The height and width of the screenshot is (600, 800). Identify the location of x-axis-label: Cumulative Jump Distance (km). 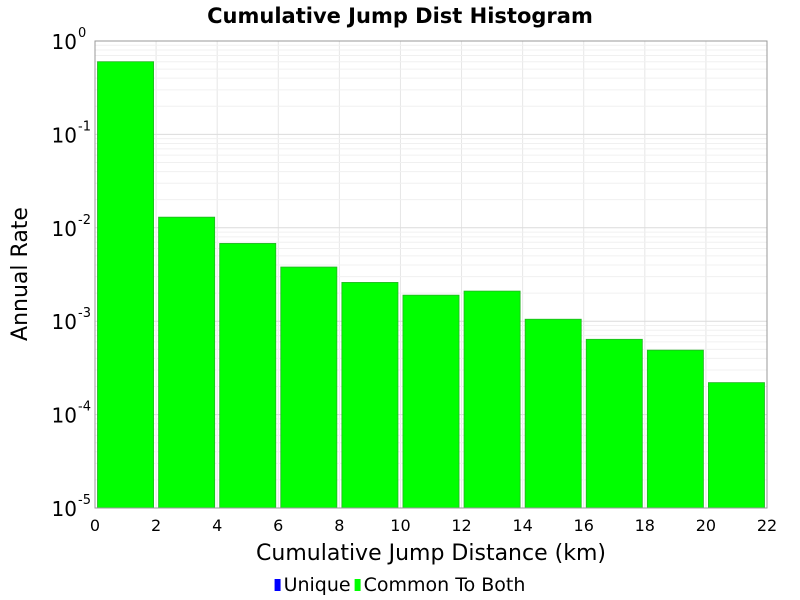
(431, 553).